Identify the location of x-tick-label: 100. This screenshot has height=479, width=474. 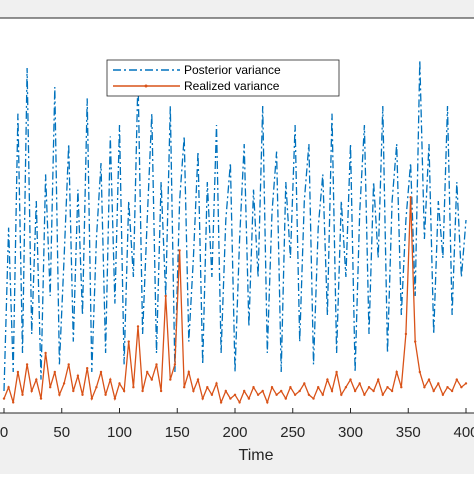
(119, 432).